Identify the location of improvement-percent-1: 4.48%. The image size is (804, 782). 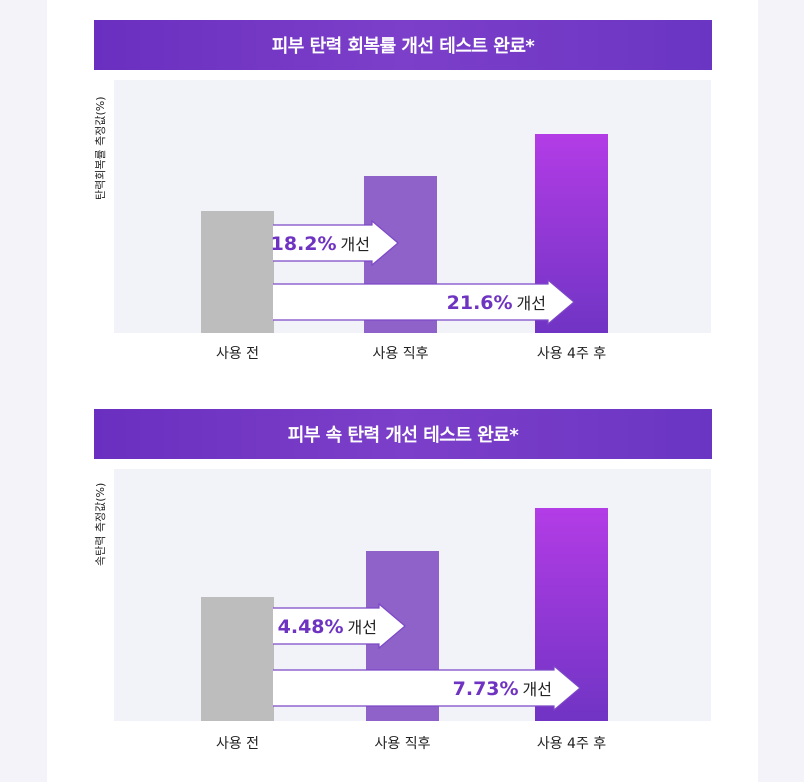
(311, 627).